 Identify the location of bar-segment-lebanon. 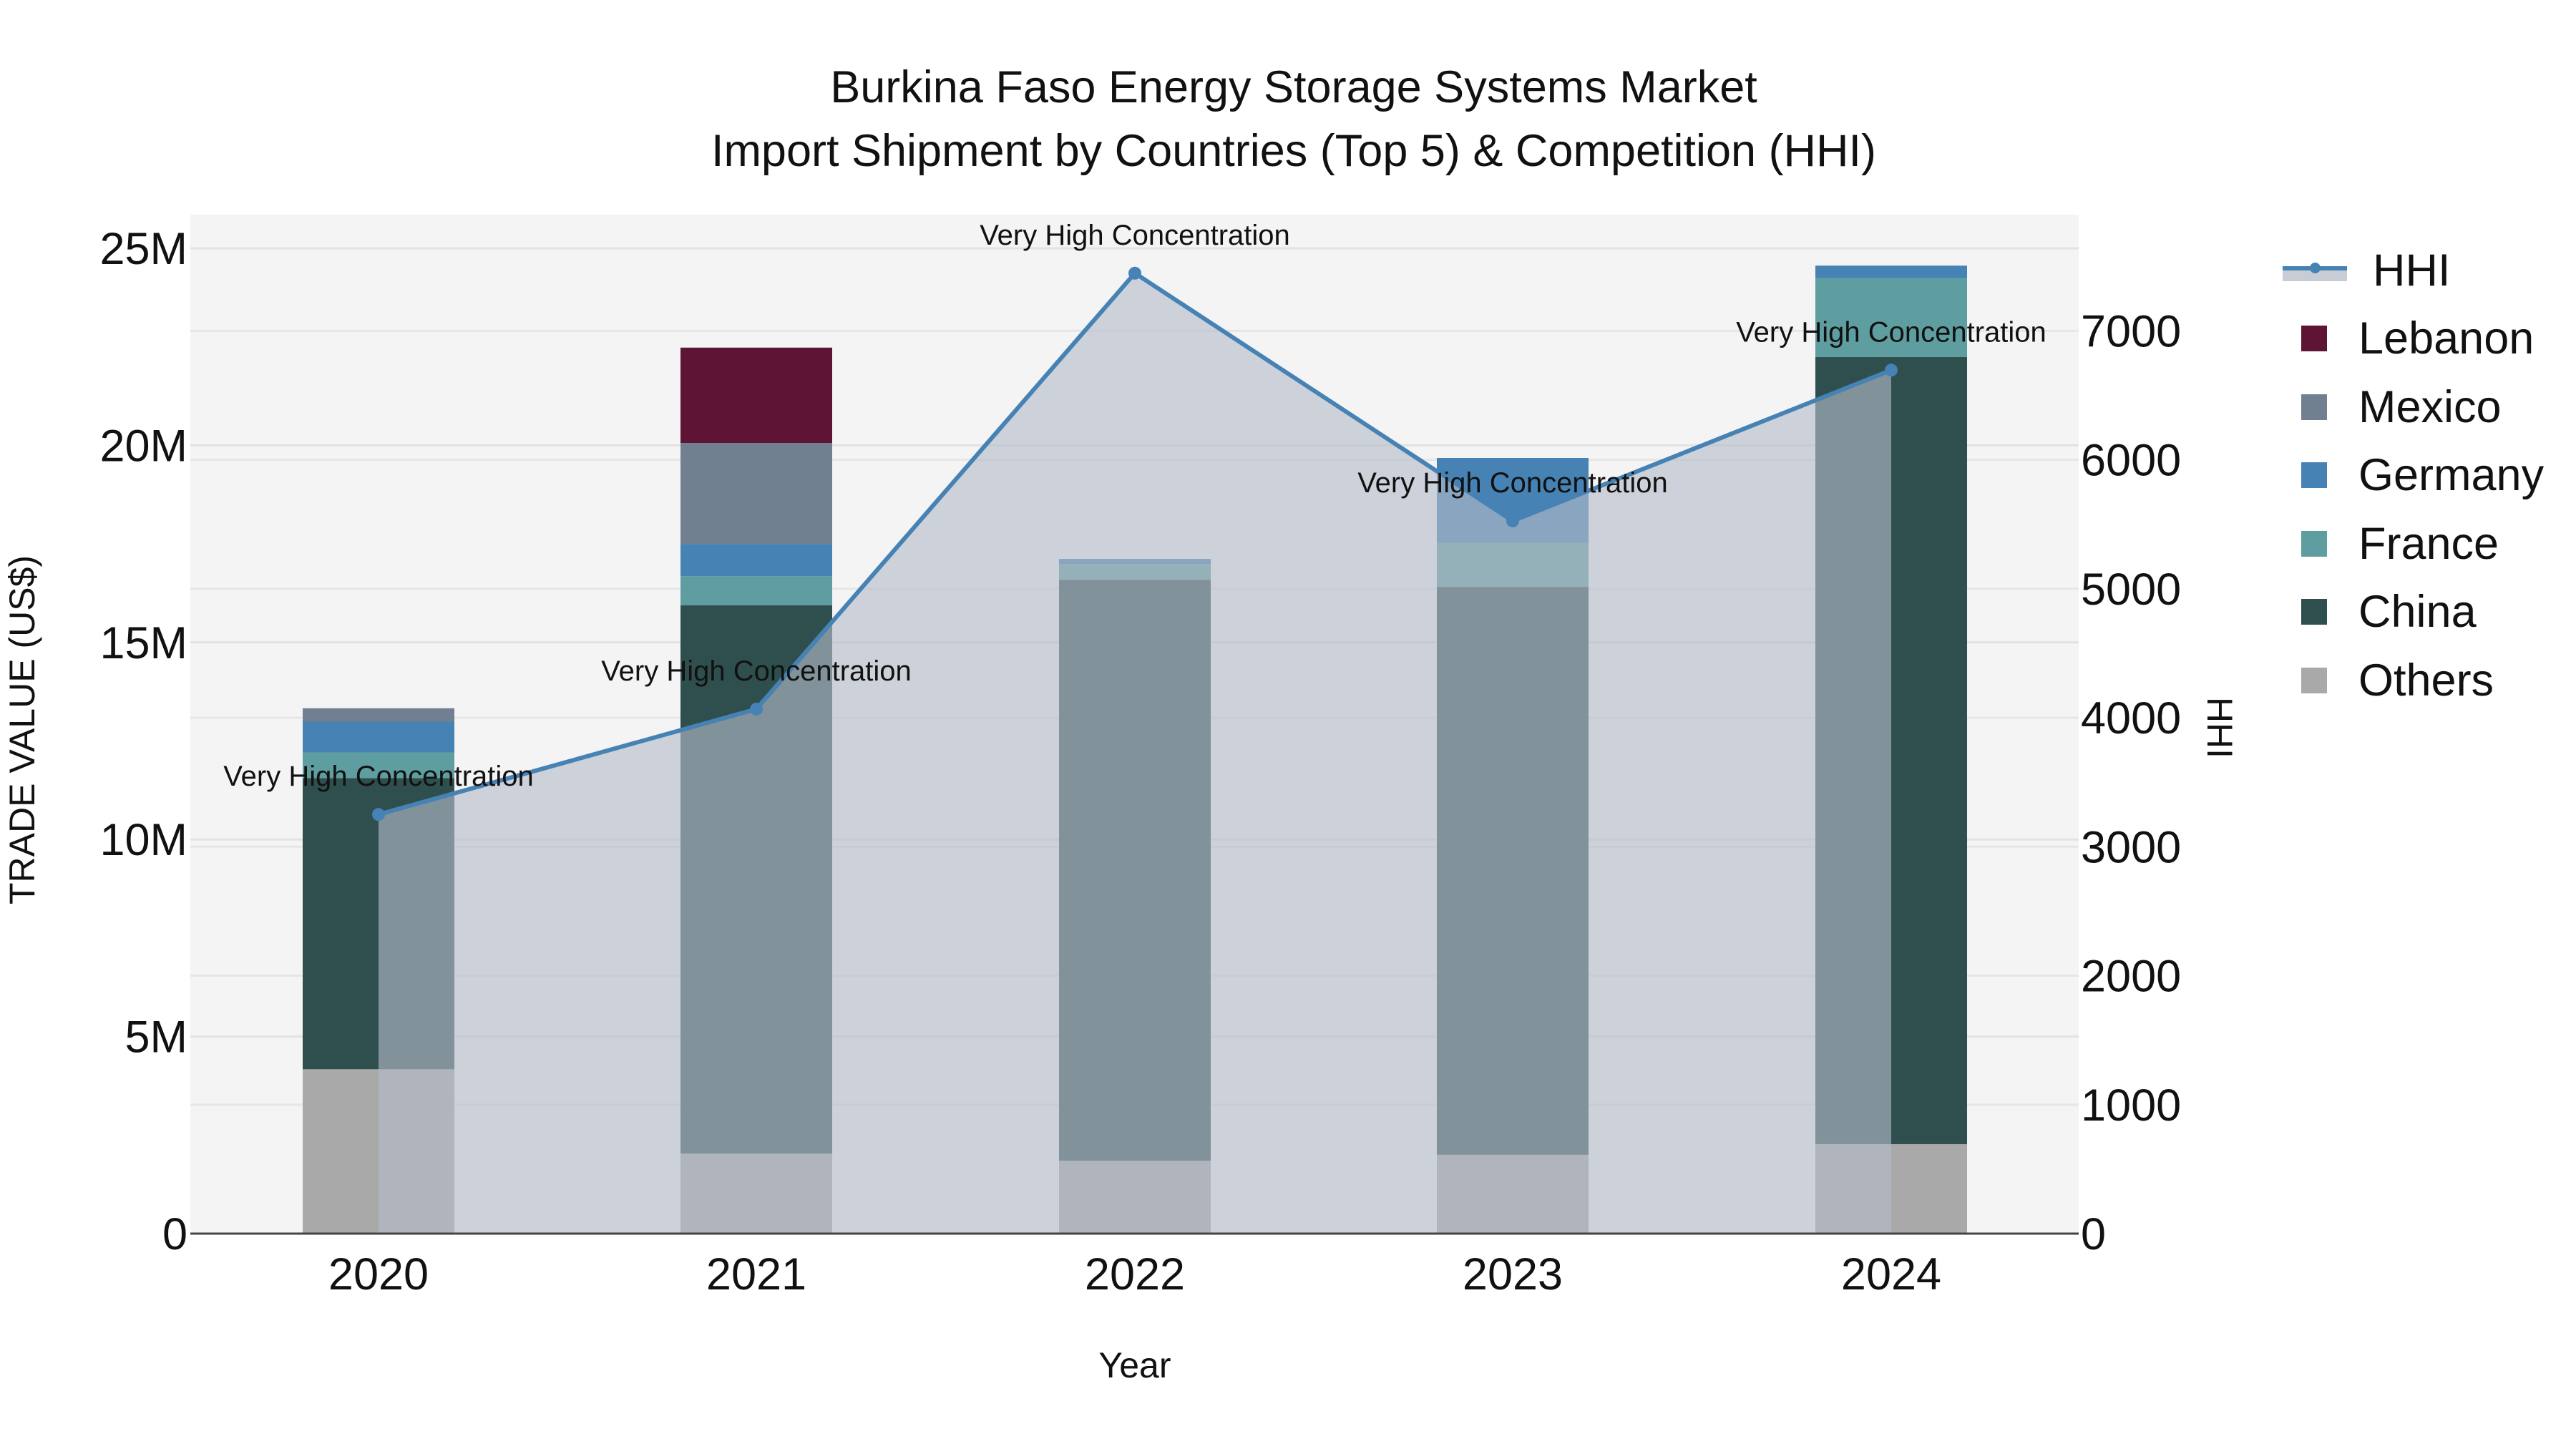
(756, 395).